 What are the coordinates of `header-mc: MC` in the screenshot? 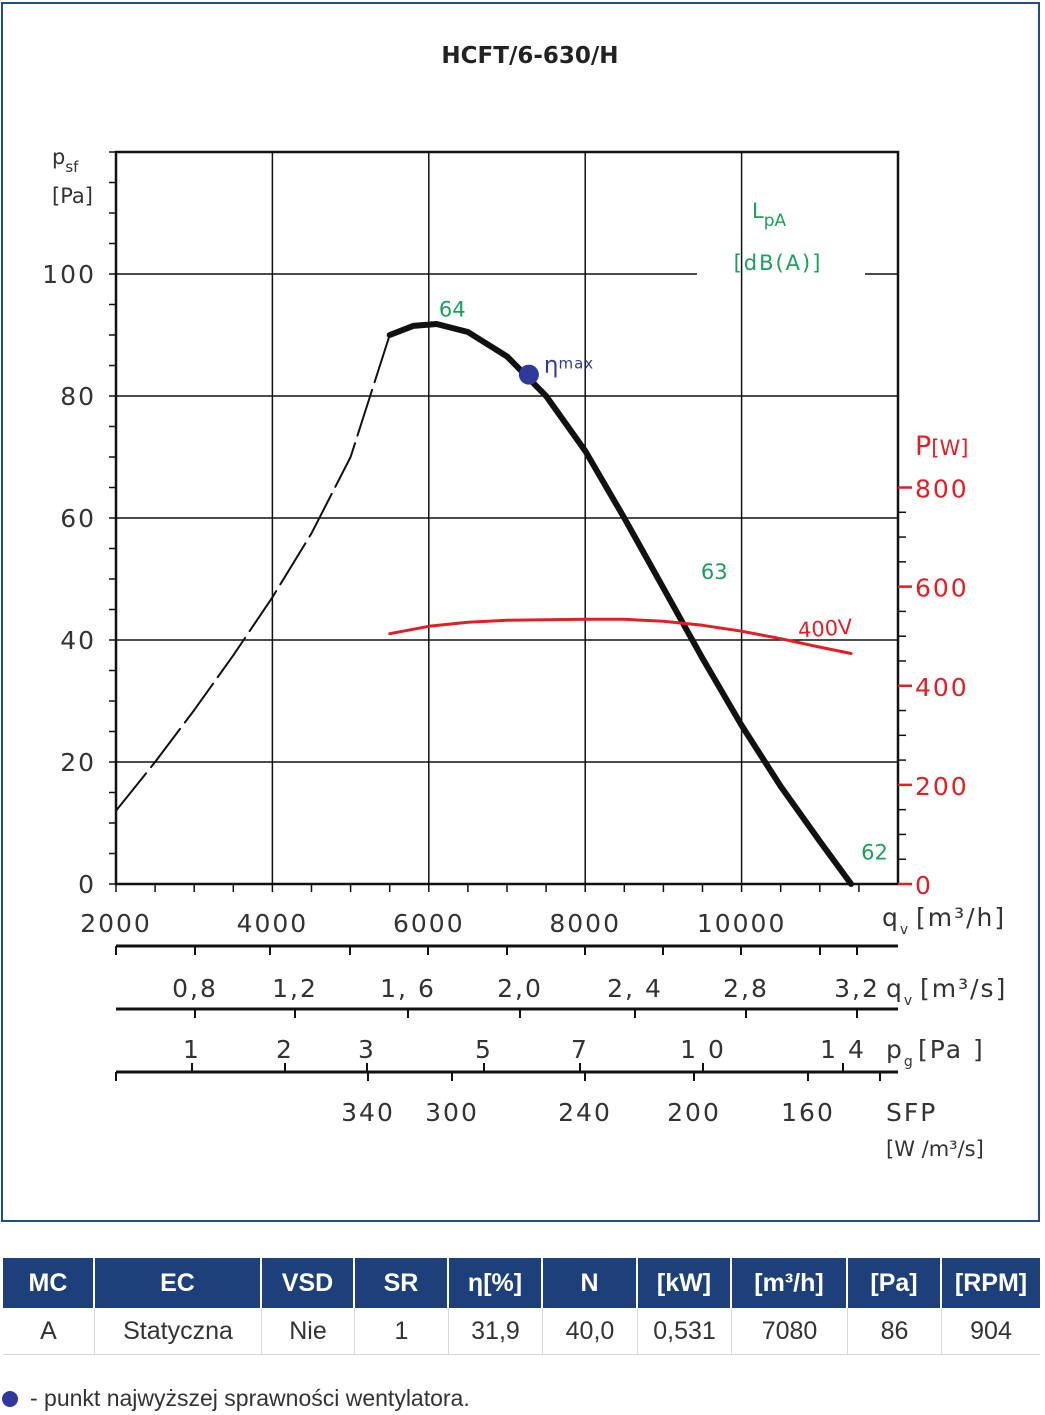 It's located at (49, 1283).